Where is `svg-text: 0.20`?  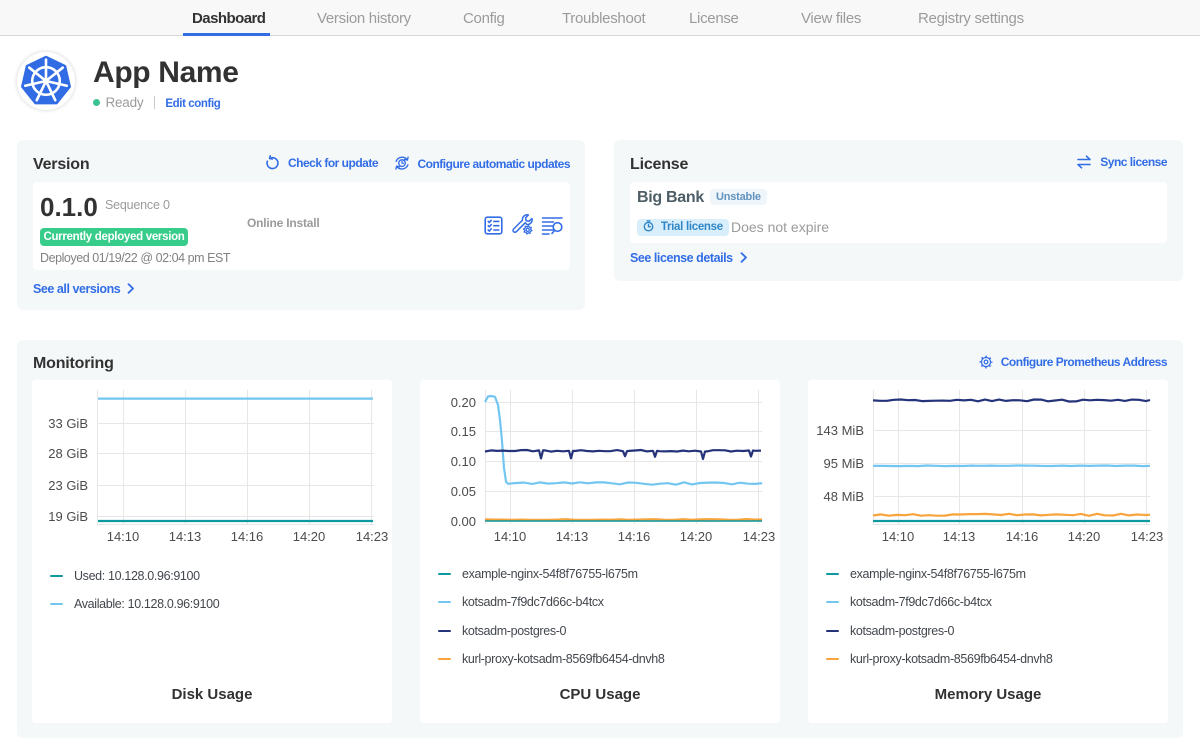 svg-text: 0.20 is located at coordinates (463, 402).